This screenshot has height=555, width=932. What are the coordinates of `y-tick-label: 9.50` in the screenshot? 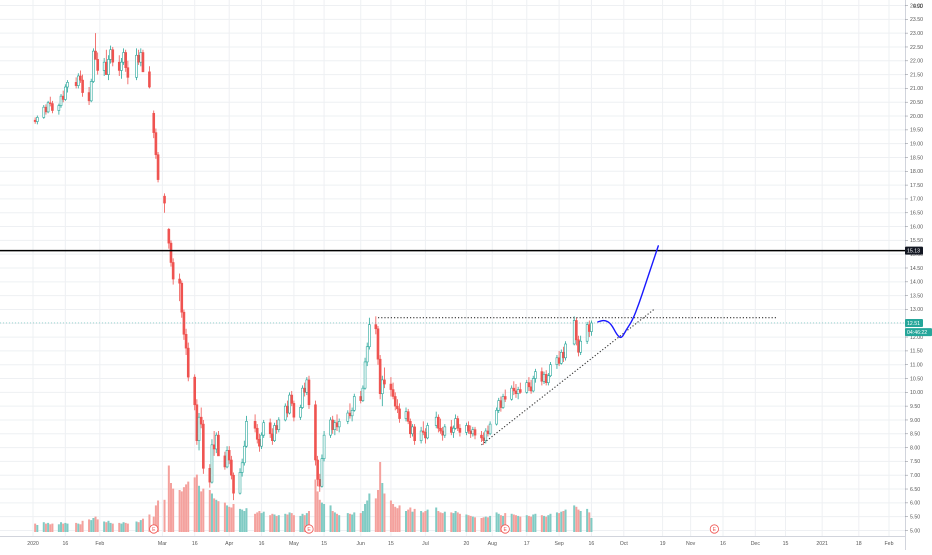 It's located at (915, 407).